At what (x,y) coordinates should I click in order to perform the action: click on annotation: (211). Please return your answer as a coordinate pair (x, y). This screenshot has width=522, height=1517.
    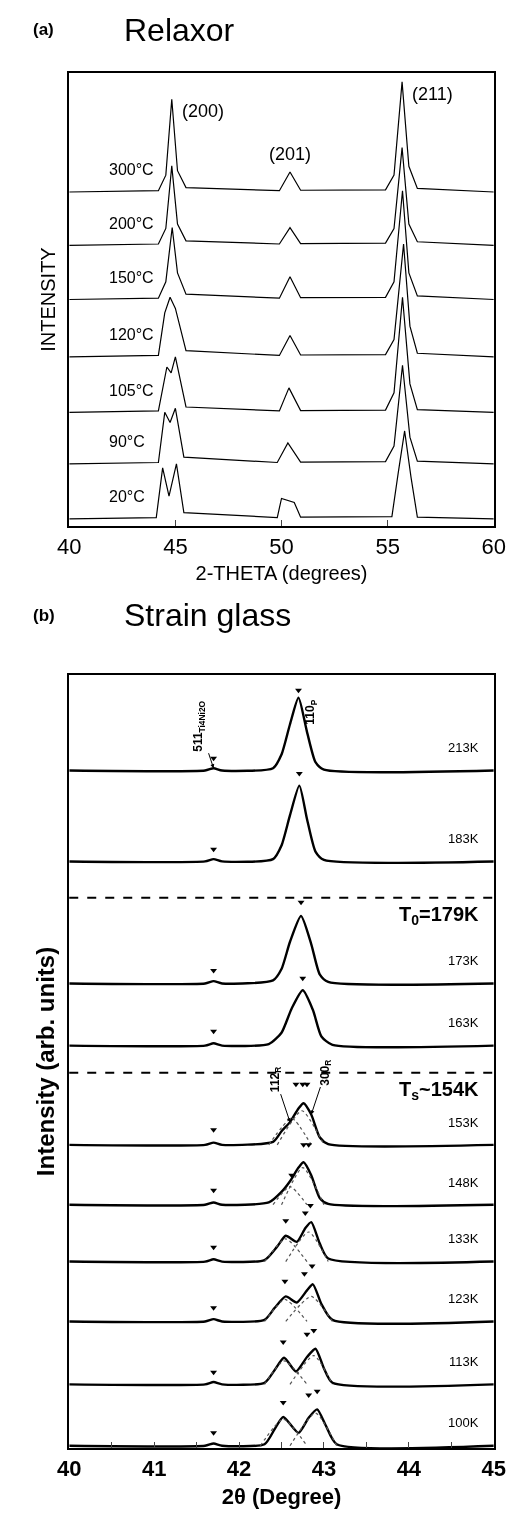
    Looking at the image, I should click on (432, 94).